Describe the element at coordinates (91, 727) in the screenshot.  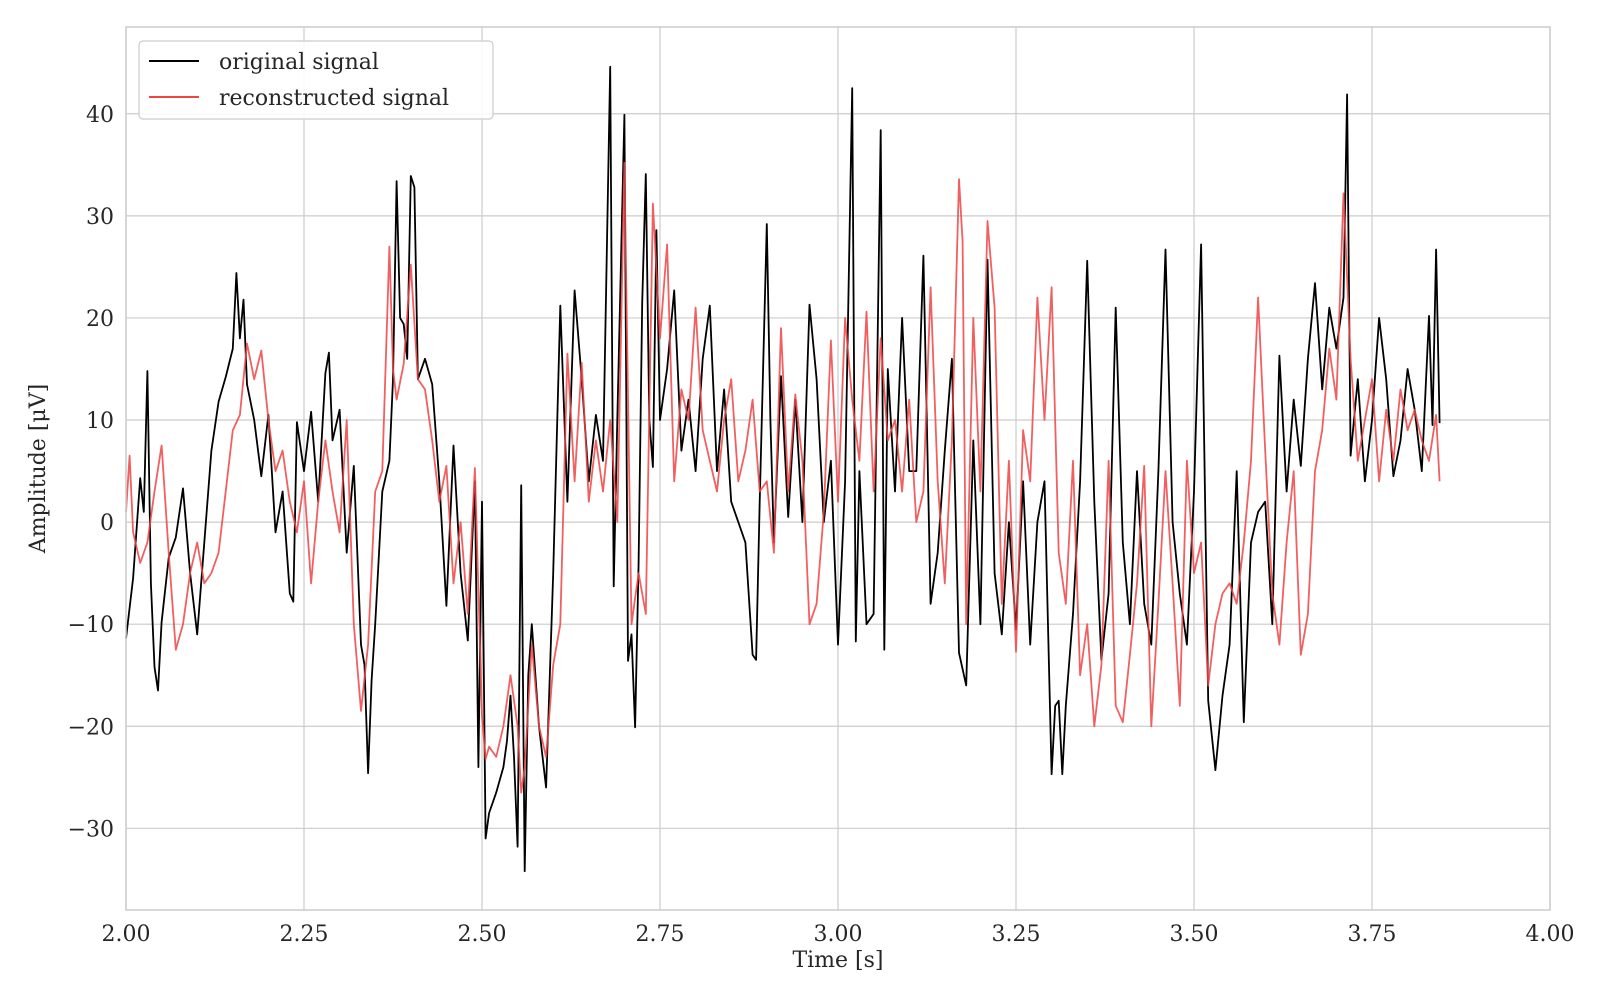
I see `y-tick-label: −20` at that location.